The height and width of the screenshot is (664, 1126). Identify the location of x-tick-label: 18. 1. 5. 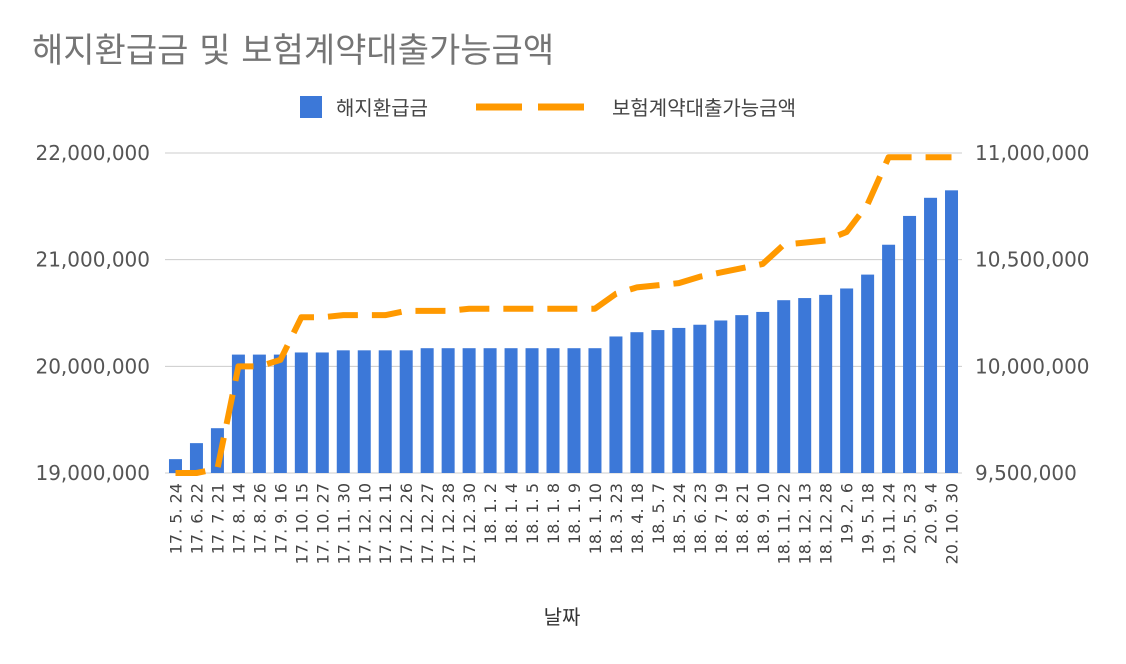
(532, 513).